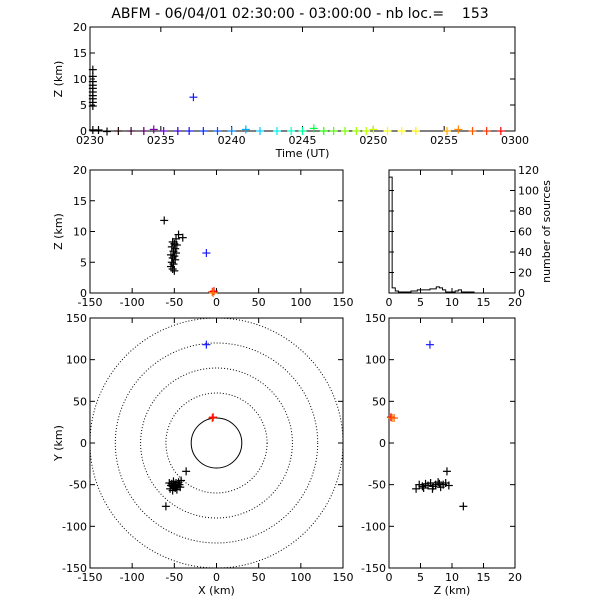 The width and height of the screenshot is (600, 600). What do you see at coordinates (216, 577) in the screenshot?
I see `x_y_map-xtick-label: 0` at bounding box center [216, 577].